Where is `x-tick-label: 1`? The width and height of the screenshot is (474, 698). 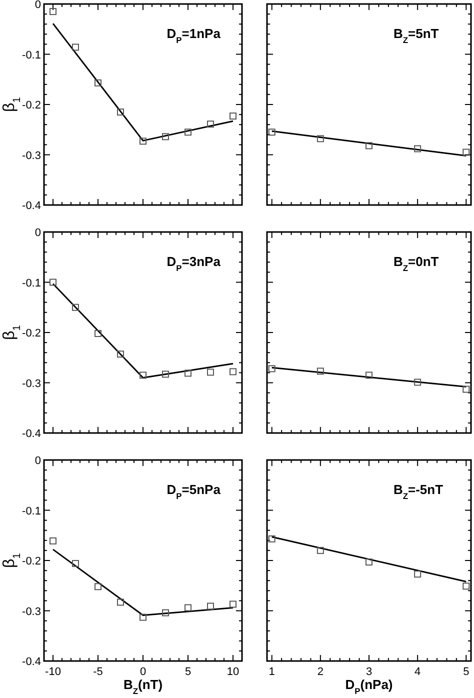
x-tick-label: 1 is located at coordinates (271, 672).